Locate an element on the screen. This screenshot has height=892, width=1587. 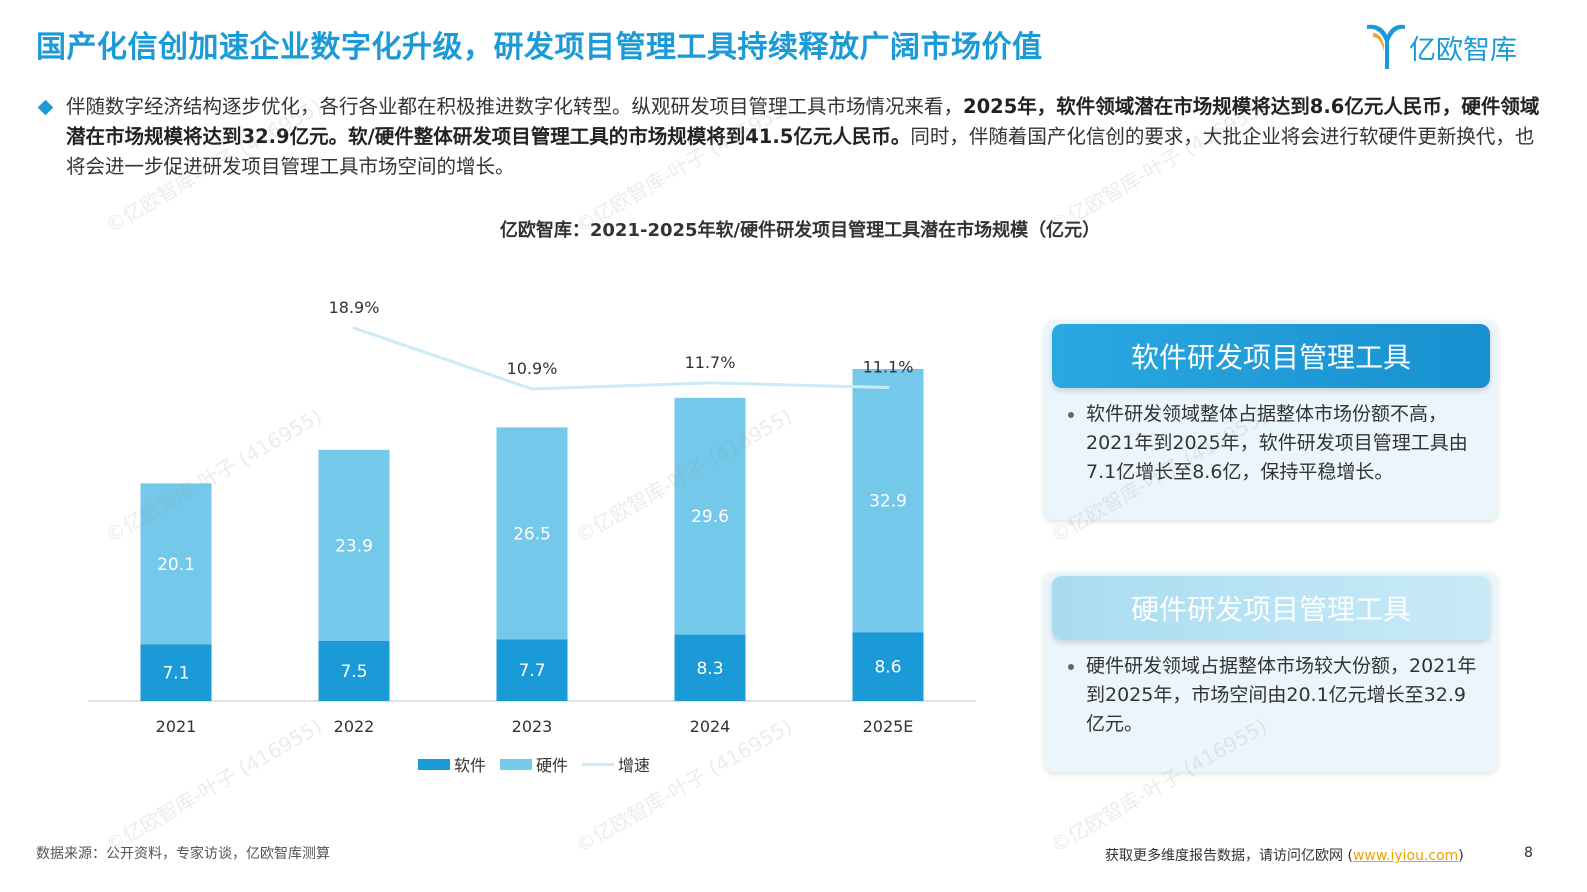
data-source: 数据来源：公开资料，专家访谈，亿欧智库测算 is located at coordinates (183, 854).